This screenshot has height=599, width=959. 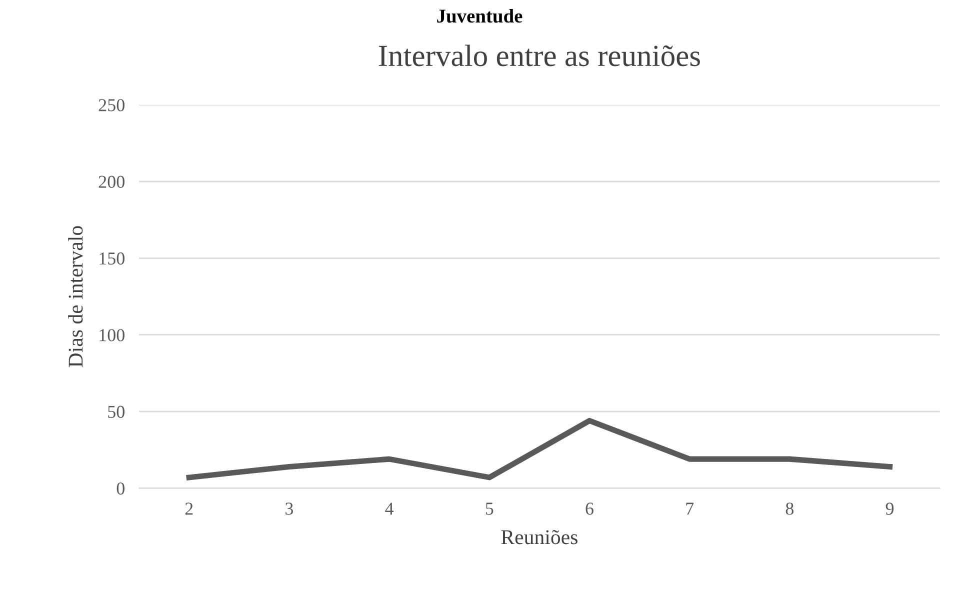 I want to click on y-tick-label: 0, so click(x=120, y=488).